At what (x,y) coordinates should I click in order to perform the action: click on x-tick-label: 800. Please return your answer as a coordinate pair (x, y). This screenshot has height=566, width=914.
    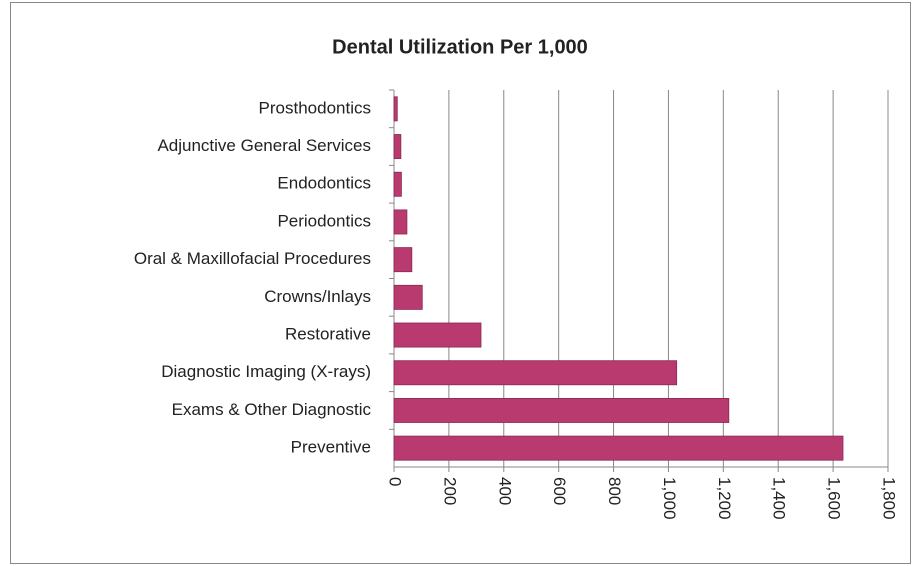
    Looking at the image, I should click on (614, 491).